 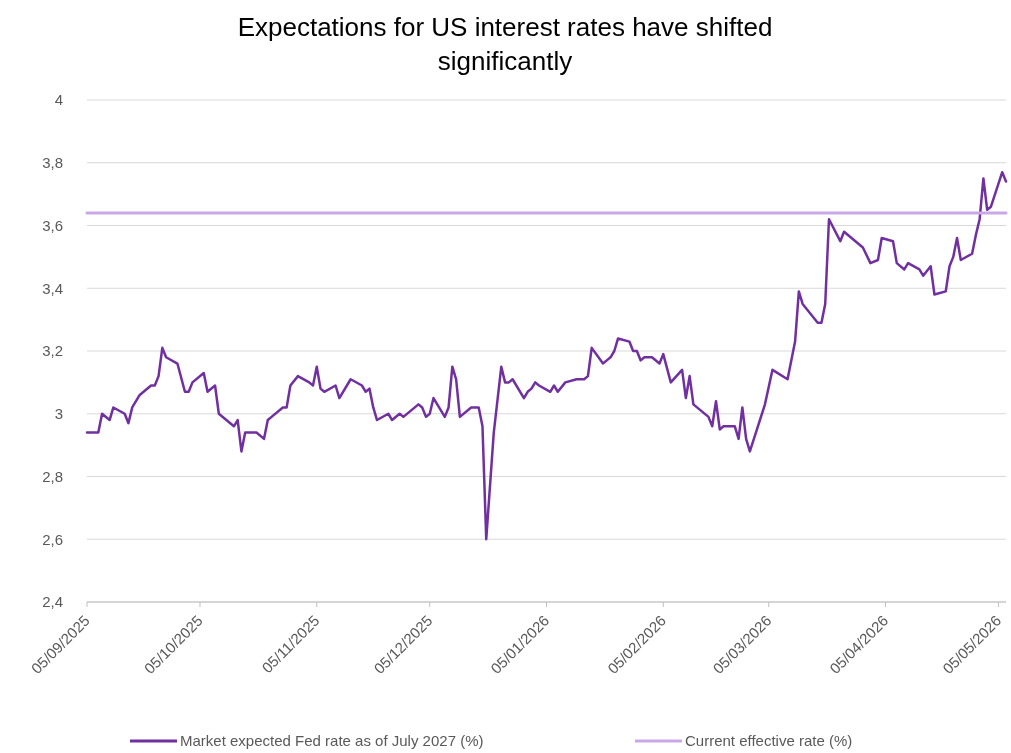 I want to click on y-tick-label: 3,8, so click(x=52, y=162).